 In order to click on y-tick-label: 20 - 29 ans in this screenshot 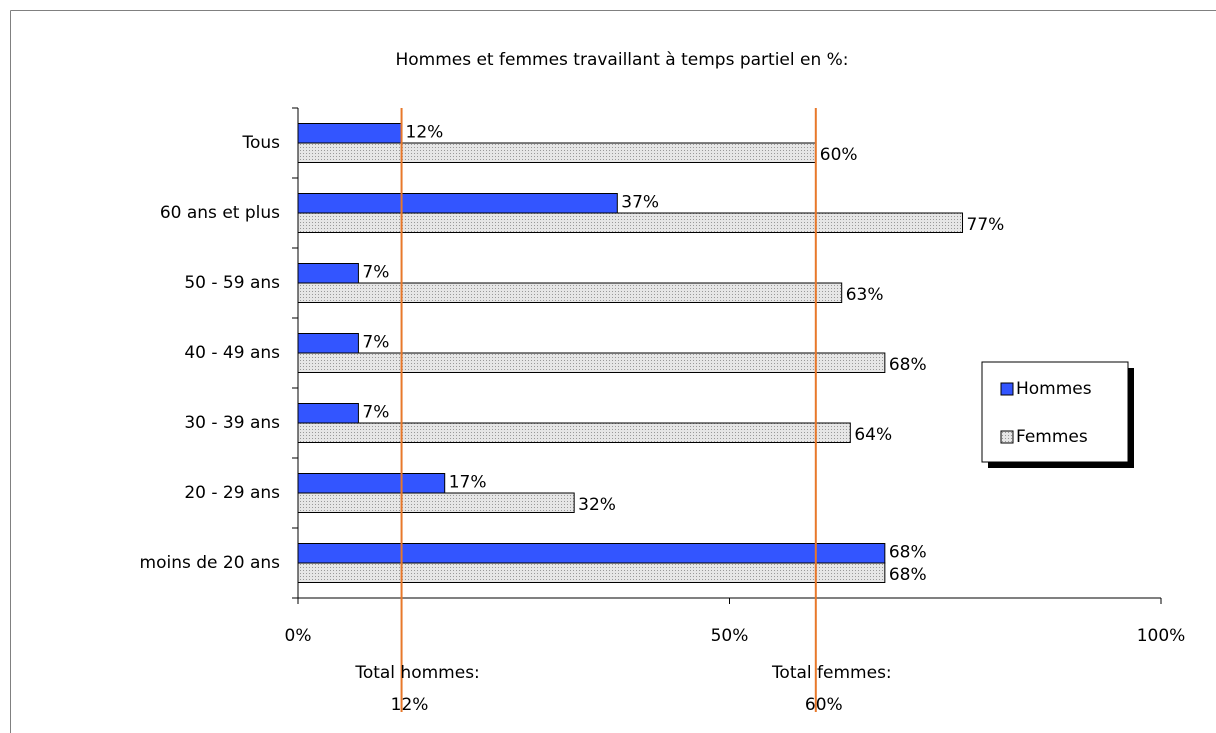, I will do `click(232, 493)`.